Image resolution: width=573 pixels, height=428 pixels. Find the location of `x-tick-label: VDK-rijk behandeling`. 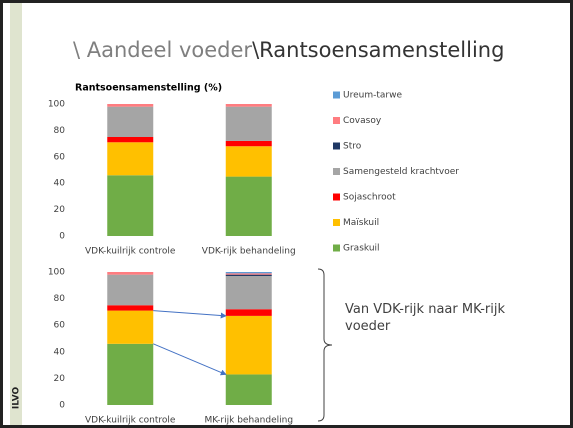

x-tick-label: VDK-rijk behandeling is located at coordinates (249, 252).